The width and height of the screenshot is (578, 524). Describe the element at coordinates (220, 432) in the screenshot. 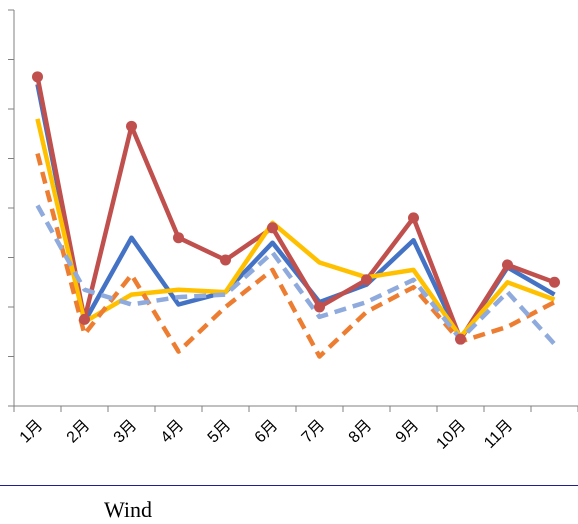

I see `x-tick-label: 5月` at that location.